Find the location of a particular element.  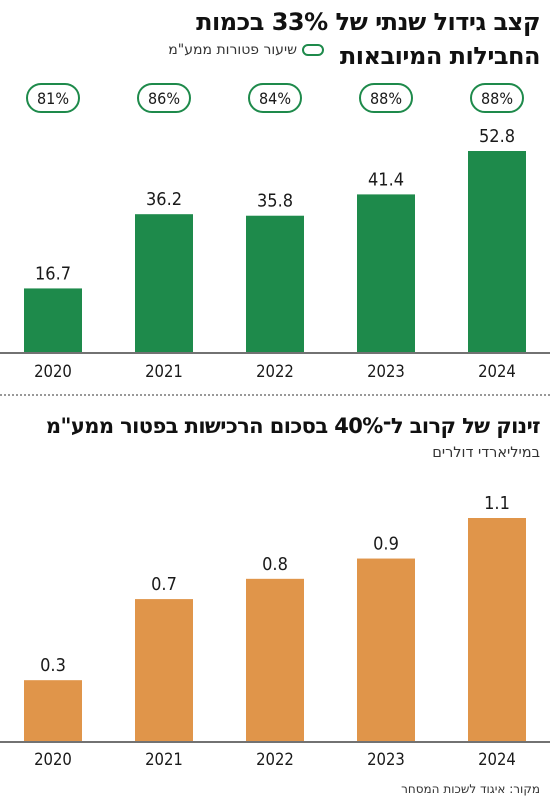

bottom-year-label-2021: 2021 is located at coordinates (164, 759).